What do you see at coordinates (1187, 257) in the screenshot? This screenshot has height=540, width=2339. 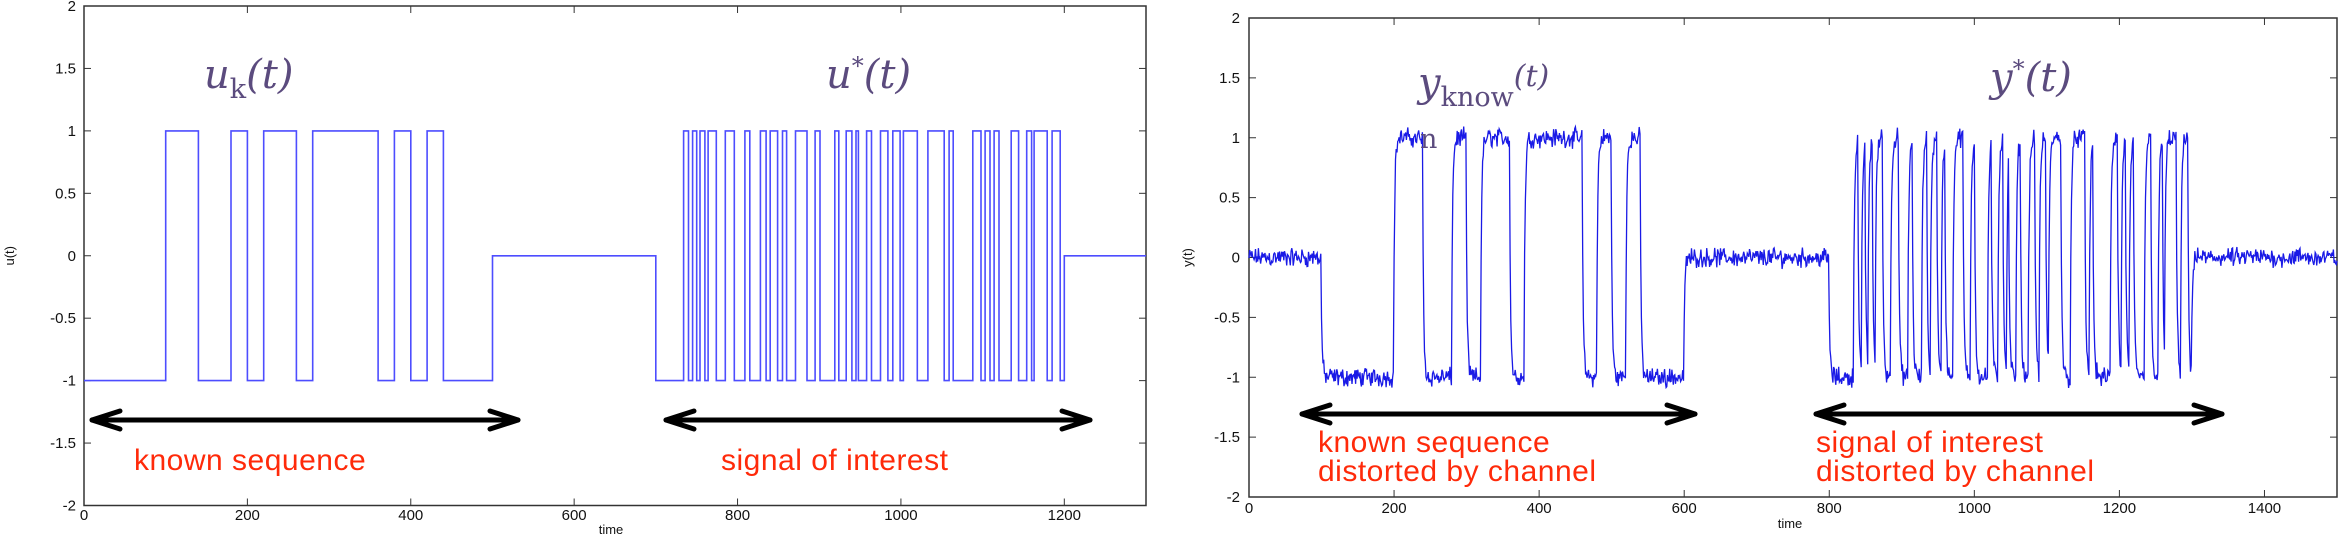 I see `y-axis-label: y(t)` at bounding box center [1187, 257].